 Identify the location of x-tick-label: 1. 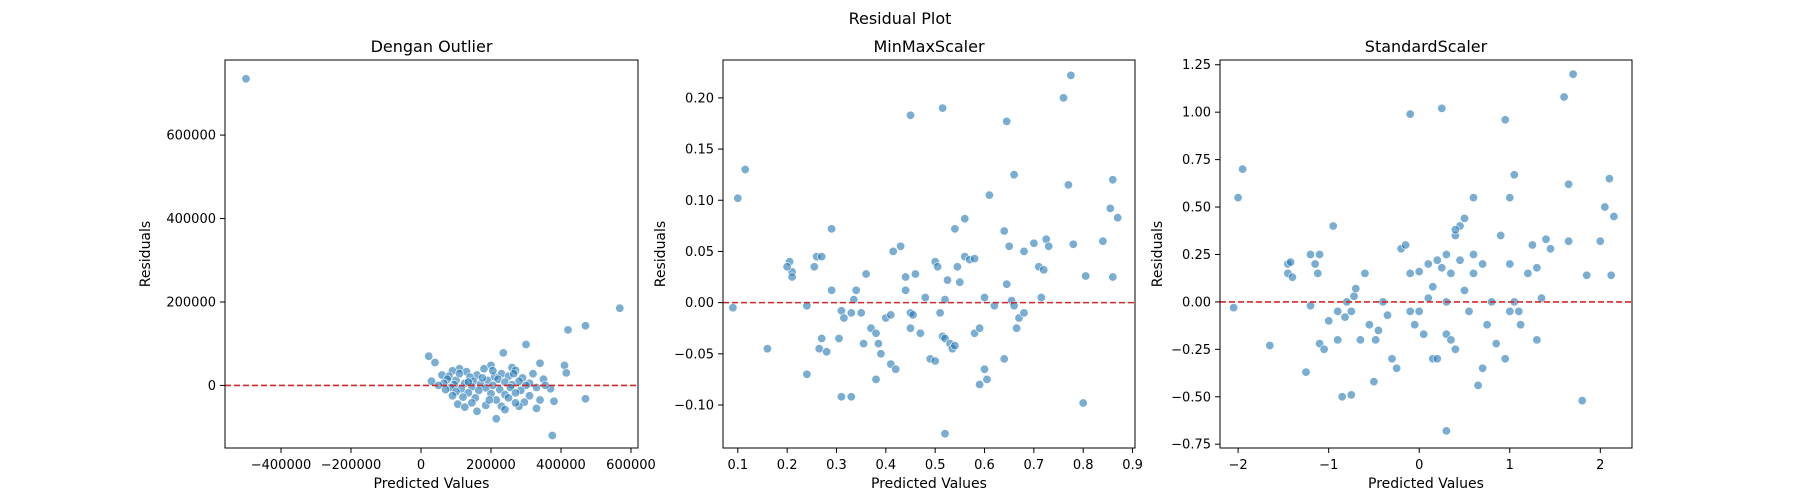
(1510, 465).